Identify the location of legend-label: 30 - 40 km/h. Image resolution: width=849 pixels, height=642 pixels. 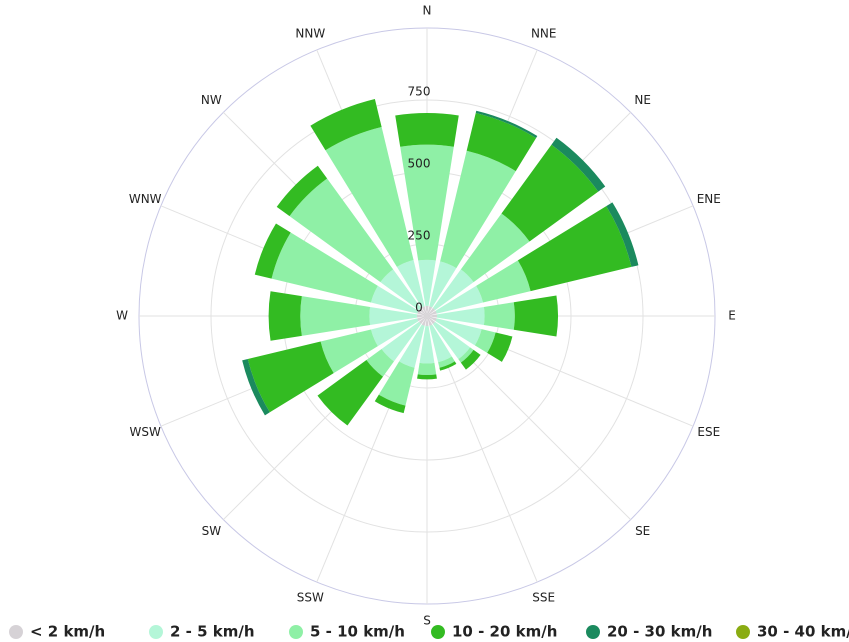
(803, 632).